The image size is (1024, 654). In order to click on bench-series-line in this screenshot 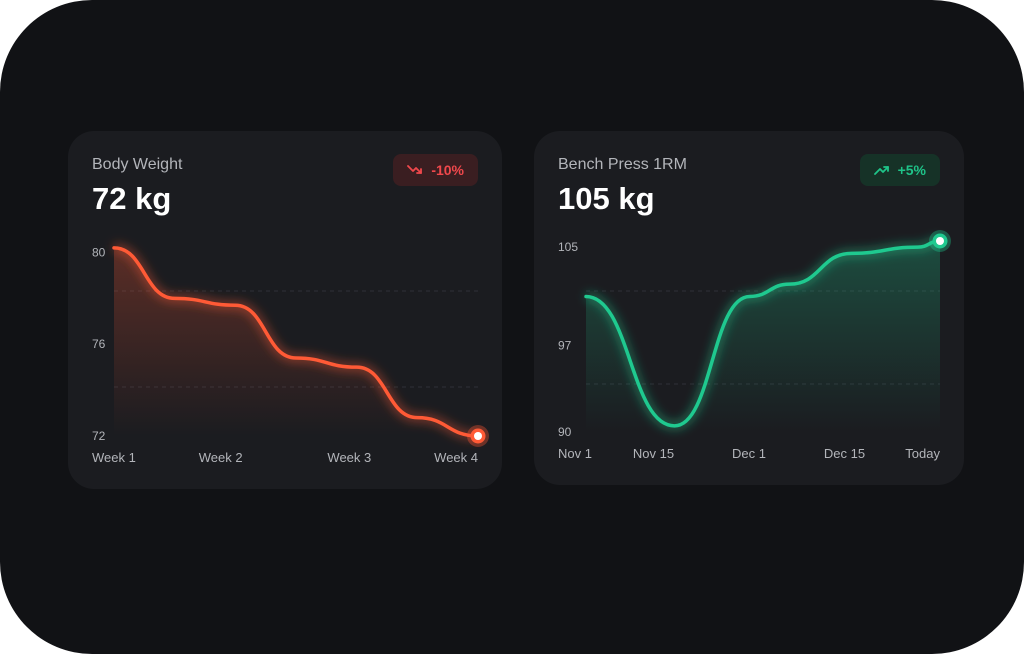, I will do `click(763, 333)`.